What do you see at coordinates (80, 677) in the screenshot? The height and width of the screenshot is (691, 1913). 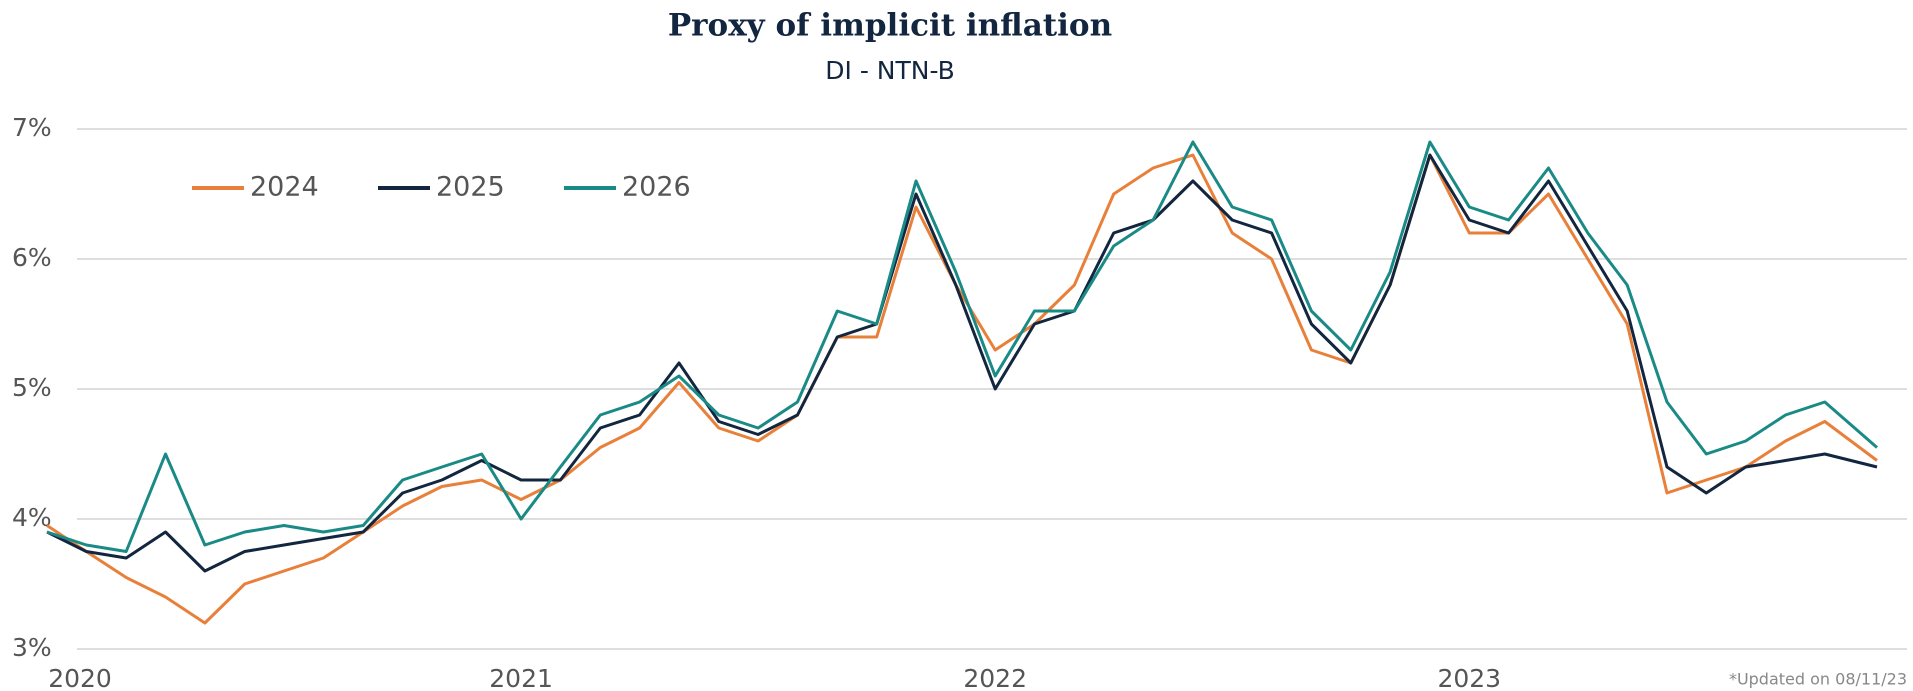 I see `x-tick-label: 2020` at bounding box center [80, 677].